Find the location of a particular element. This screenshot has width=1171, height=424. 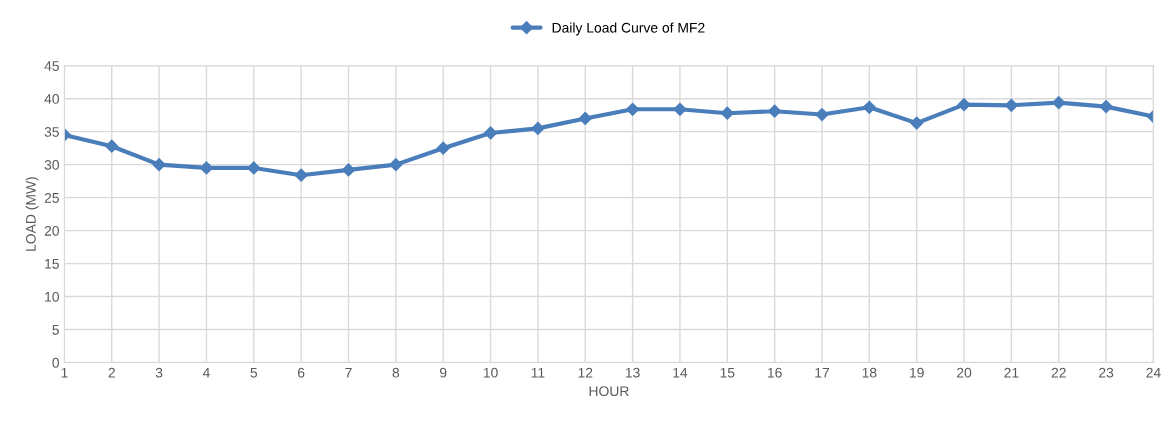

x-tick-label: 7 is located at coordinates (348, 372).